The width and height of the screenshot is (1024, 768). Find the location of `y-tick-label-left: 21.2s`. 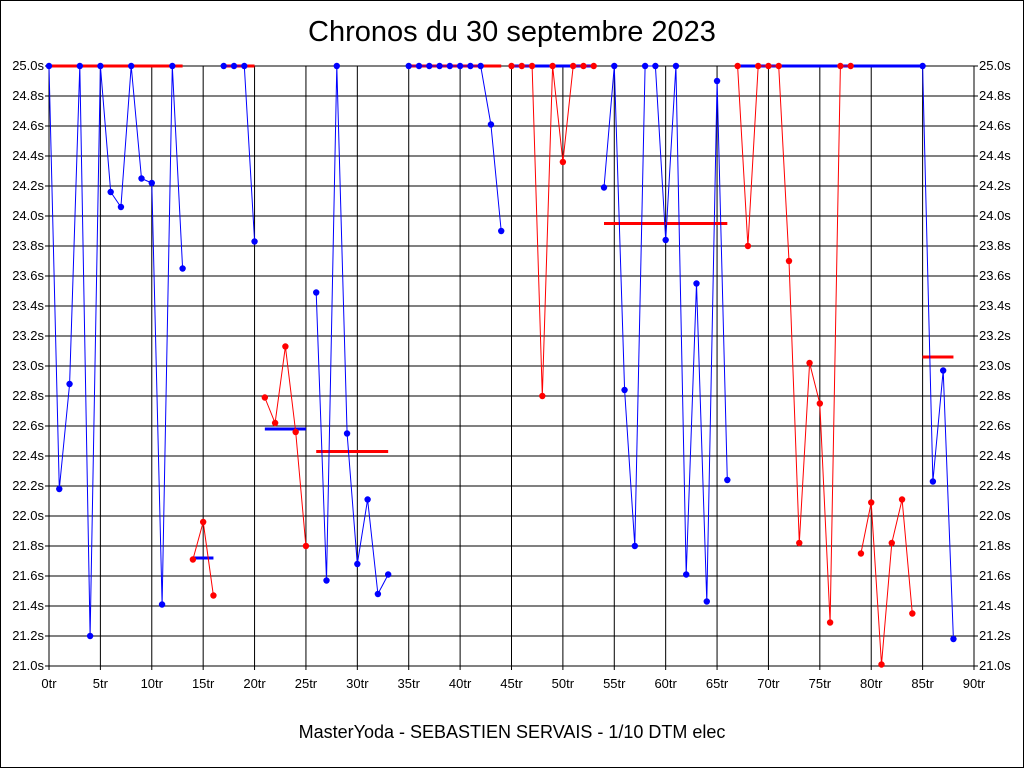

y-tick-label-left: 21.2s is located at coordinates (28, 635).